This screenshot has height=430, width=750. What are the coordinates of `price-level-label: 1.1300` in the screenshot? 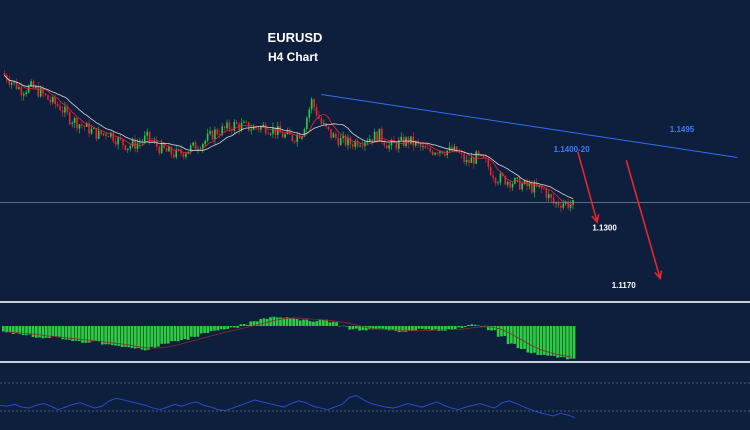 It's located at (604, 228).